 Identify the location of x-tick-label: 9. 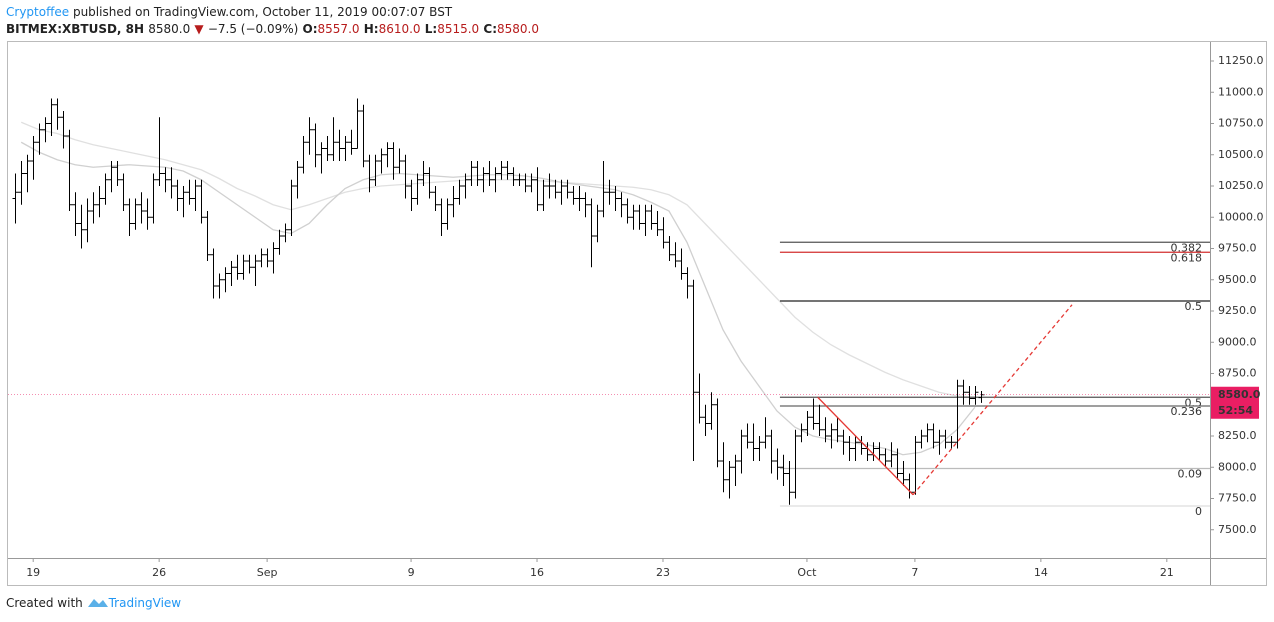
(411, 572).